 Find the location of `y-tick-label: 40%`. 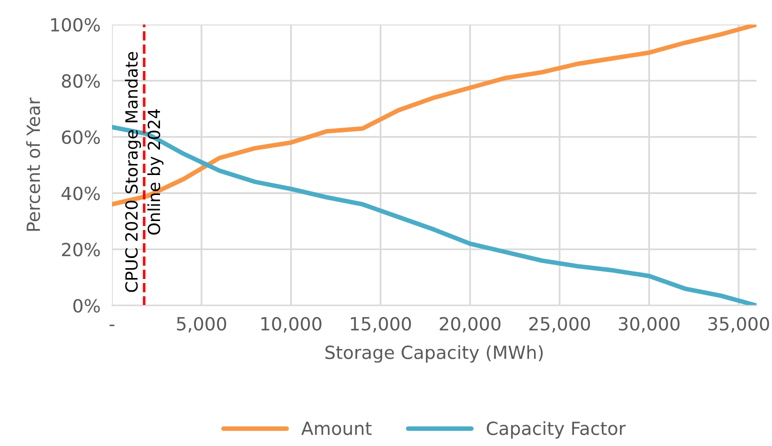

y-tick-label: 40% is located at coordinates (81, 193).